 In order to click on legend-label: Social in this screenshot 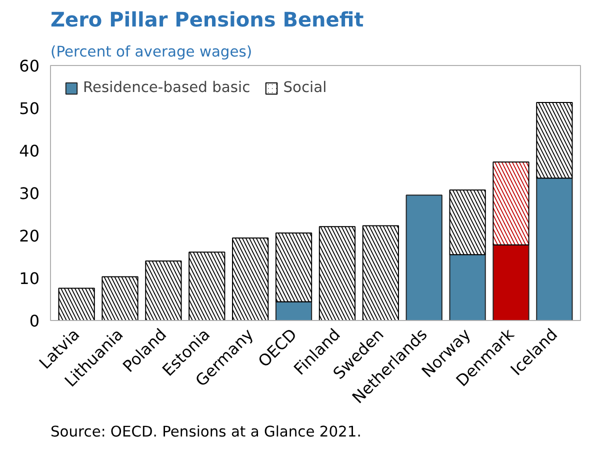, I will do `click(305, 87)`.